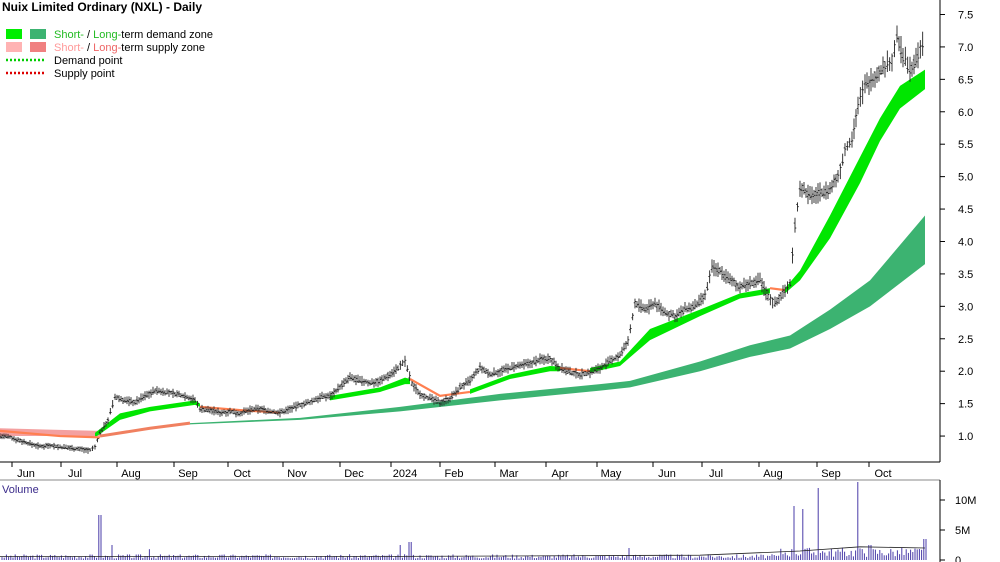  I want to click on y-tick-label: 3.5, so click(965, 275).